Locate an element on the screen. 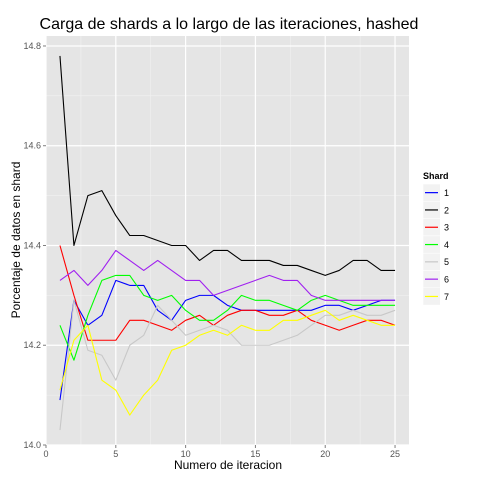 The image size is (480, 480). legend-label-7: 7 is located at coordinates (446, 297).